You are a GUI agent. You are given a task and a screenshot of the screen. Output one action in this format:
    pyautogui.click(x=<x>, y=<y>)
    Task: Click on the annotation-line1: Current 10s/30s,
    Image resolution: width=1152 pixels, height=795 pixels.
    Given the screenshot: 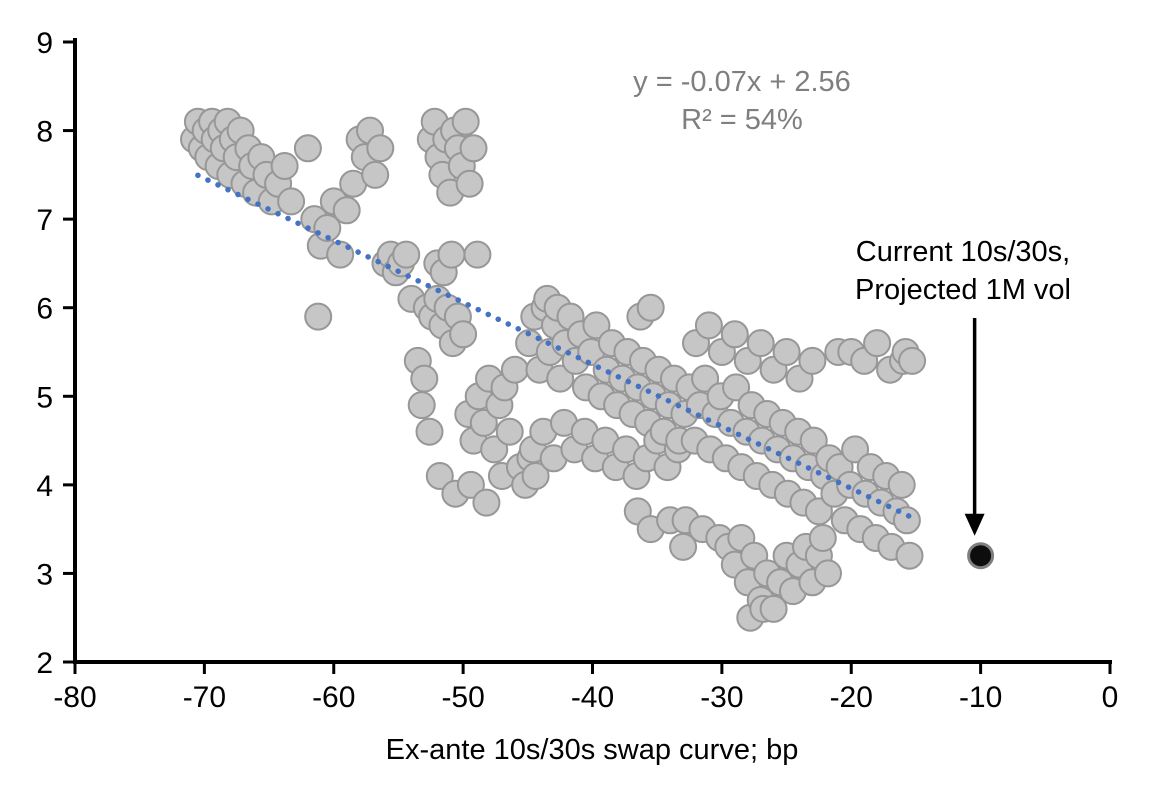 What is the action you would take?
    pyautogui.click(x=963, y=252)
    